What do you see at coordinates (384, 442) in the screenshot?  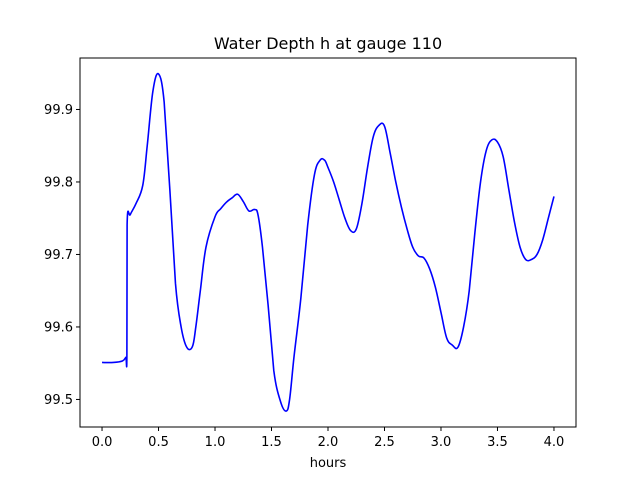 I see `x-tick-label: 2.5` at bounding box center [384, 442].